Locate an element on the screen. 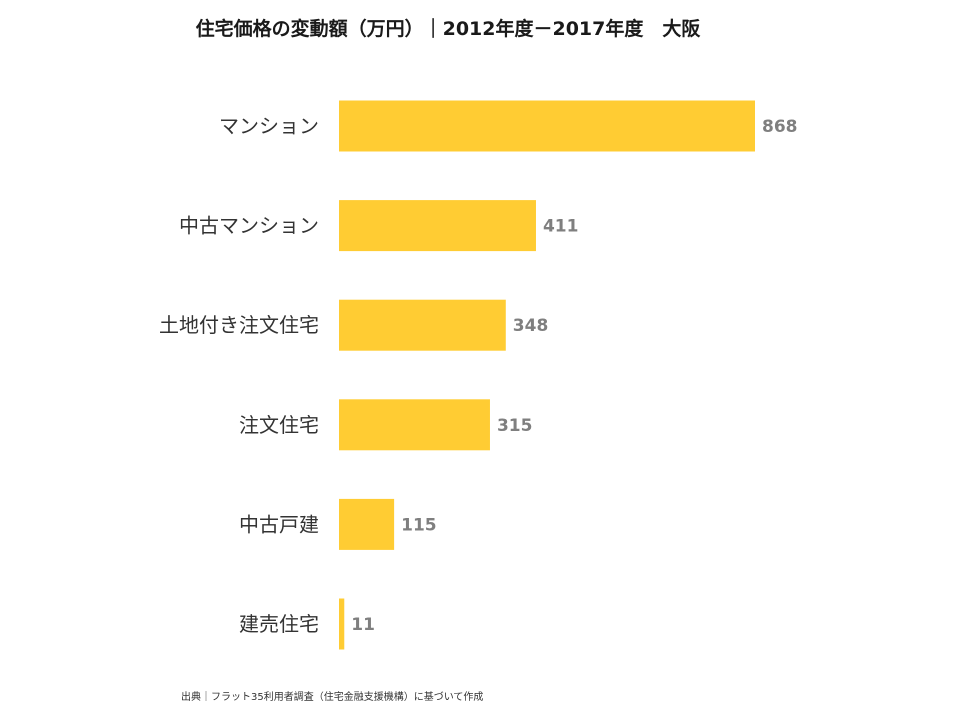 The width and height of the screenshot is (960, 720). value-label-4: 315 is located at coordinates (515, 426).